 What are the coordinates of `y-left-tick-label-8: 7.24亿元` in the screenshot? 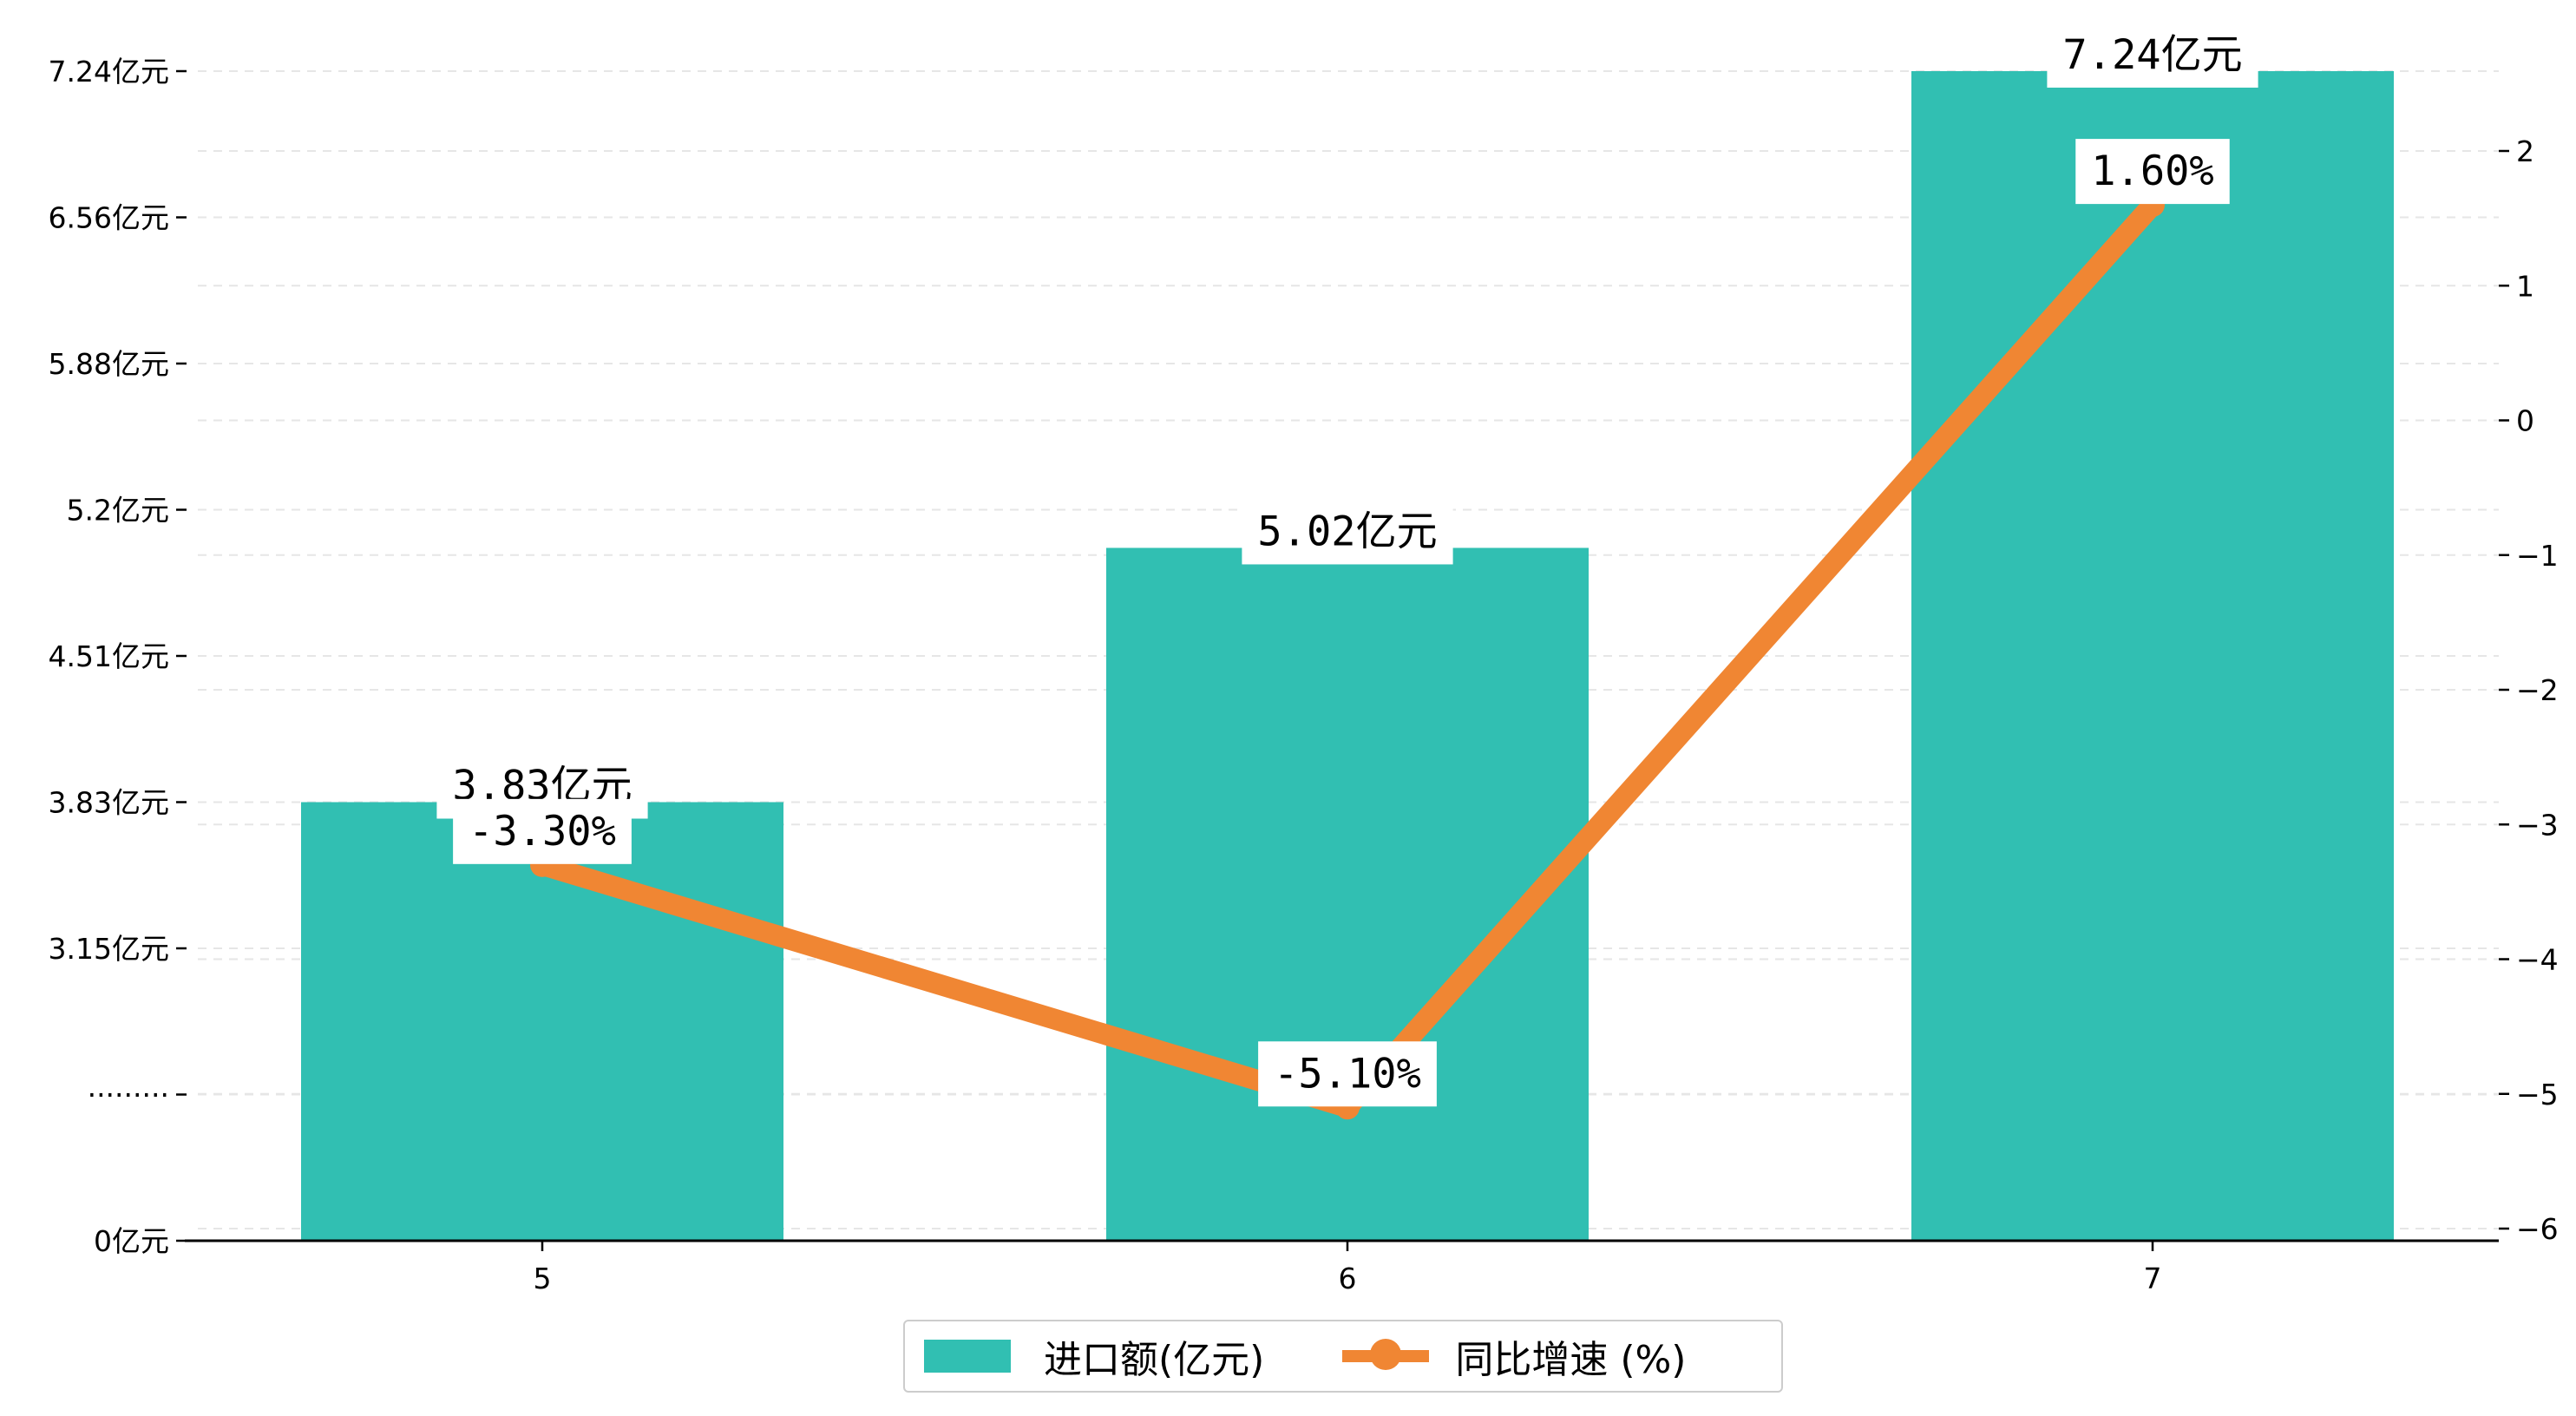 It's located at (109, 72).